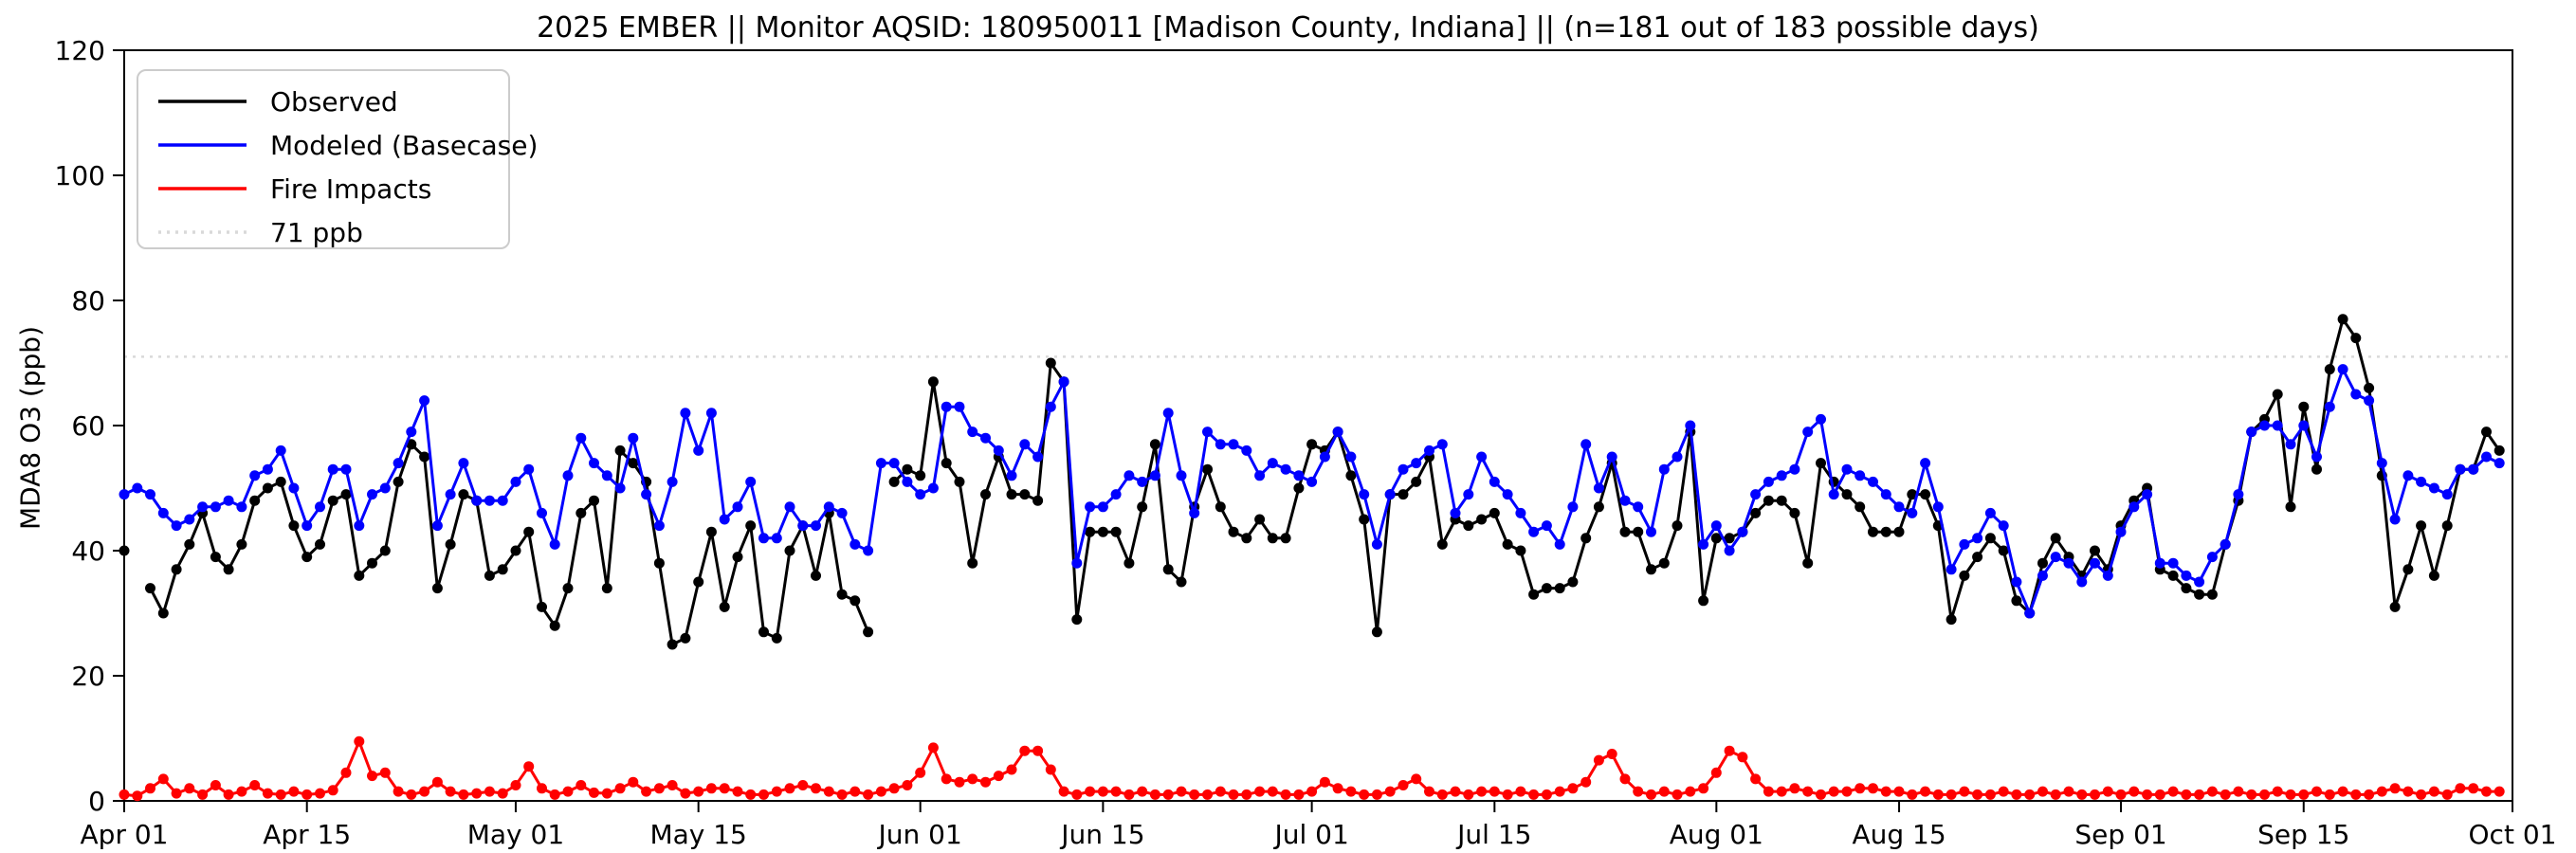 This screenshot has width=2576, height=853. Describe the element at coordinates (2303, 834) in the screenshot. I see `x-tick-label: Sep 15` at that location.